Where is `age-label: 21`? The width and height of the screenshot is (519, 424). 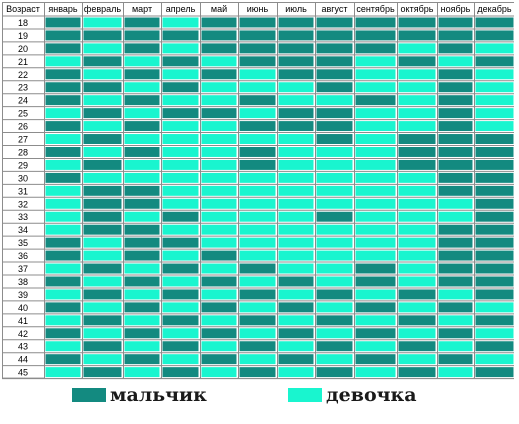 age-label: 21 is located at coordinates (23, 62).